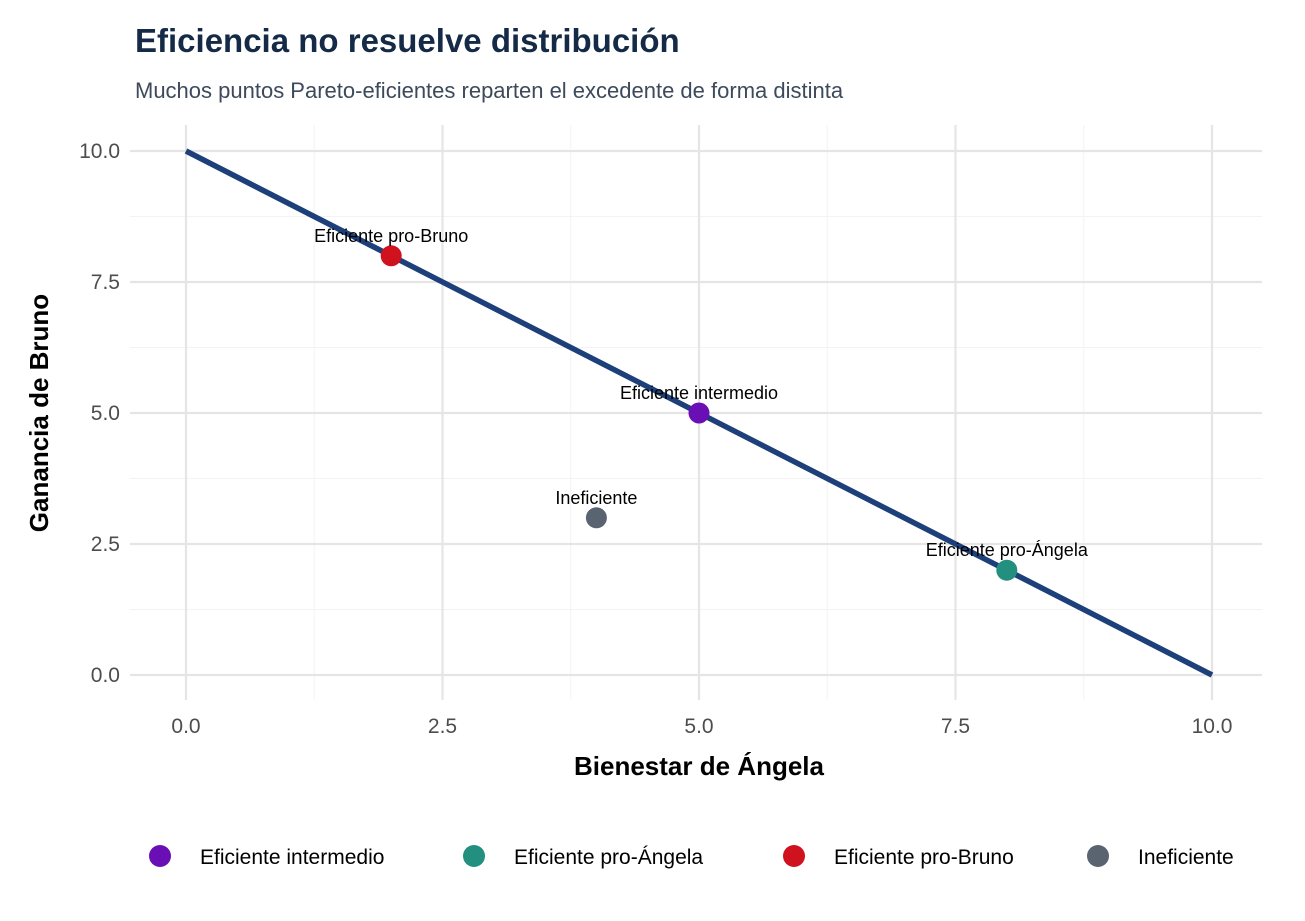  Describe the element at coordinates (292, 857) in the screenshot. I see `legend-label: Eficiente intermedio` at that location.